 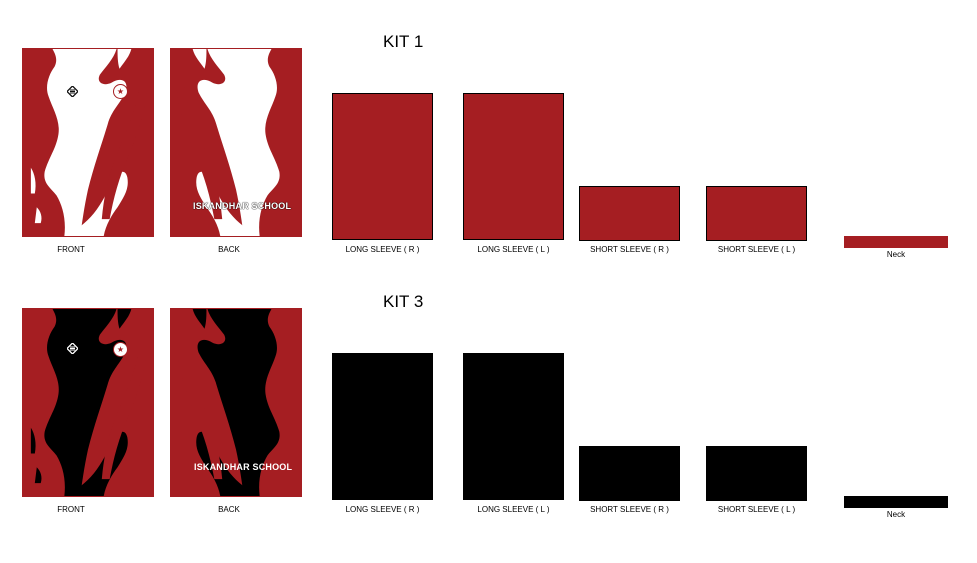 I want to click on kit-title: KIT 3, so click(x=403, y=301).